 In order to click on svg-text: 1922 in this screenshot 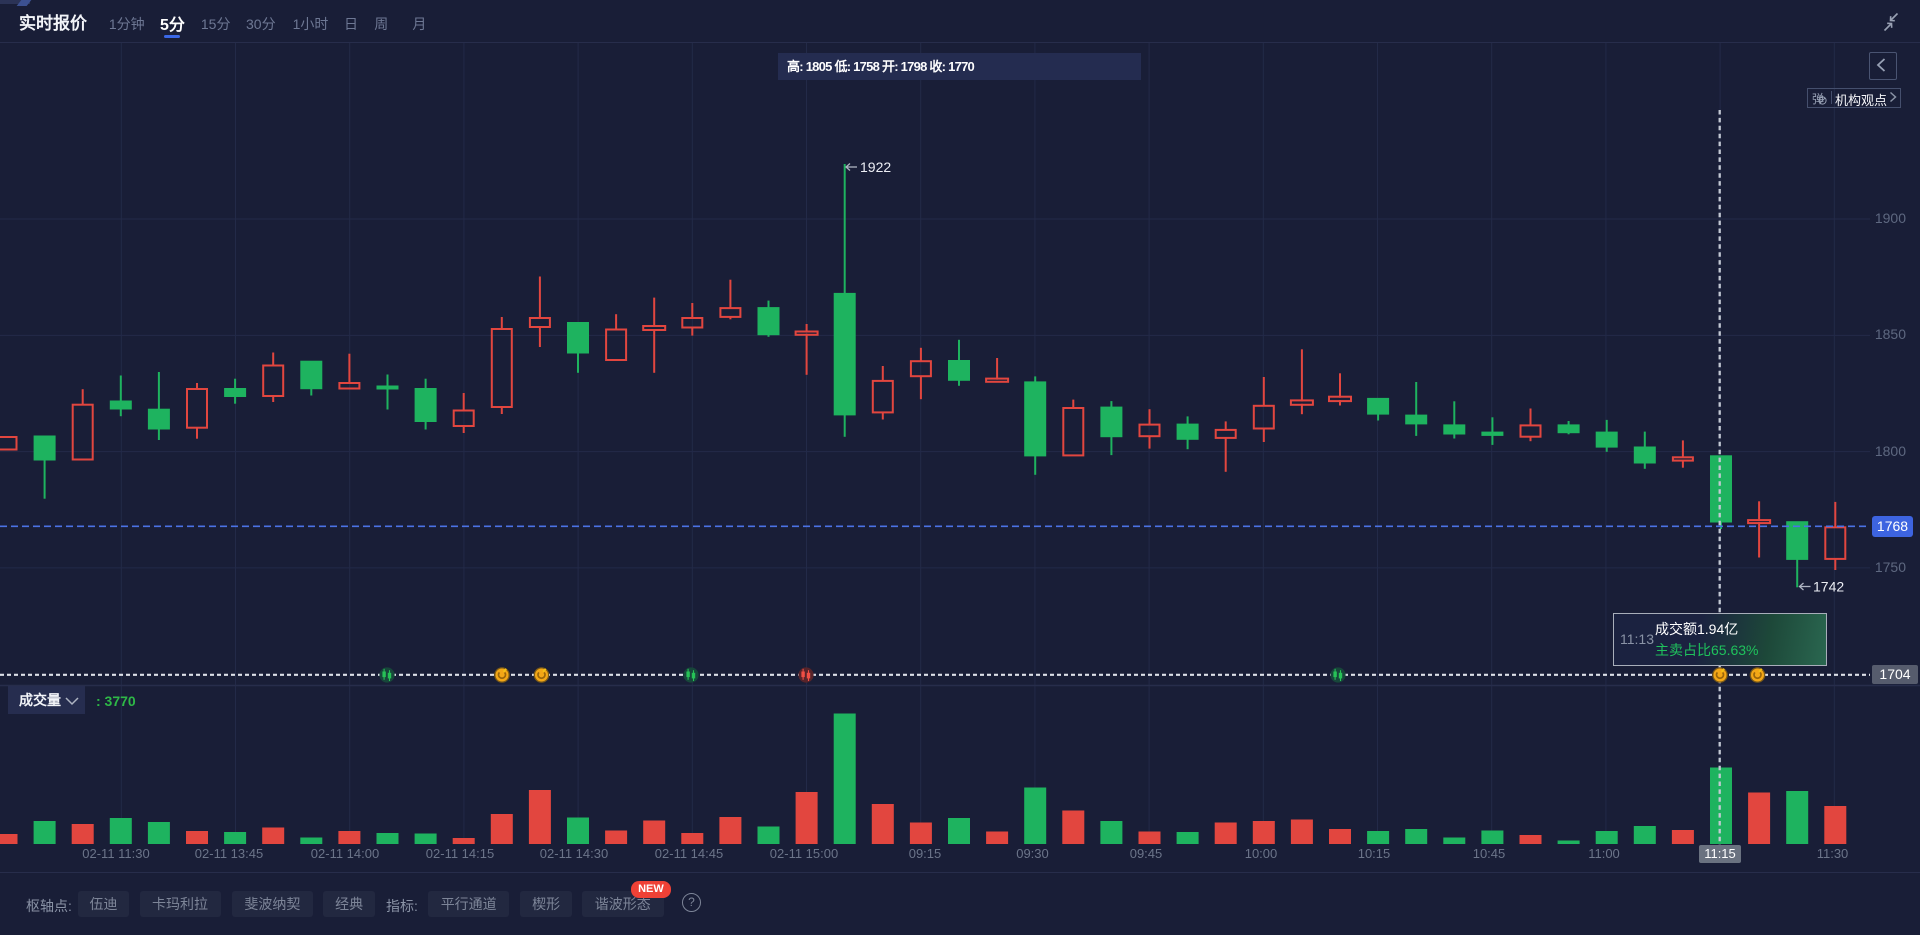, I will do `click(875, 167)`.